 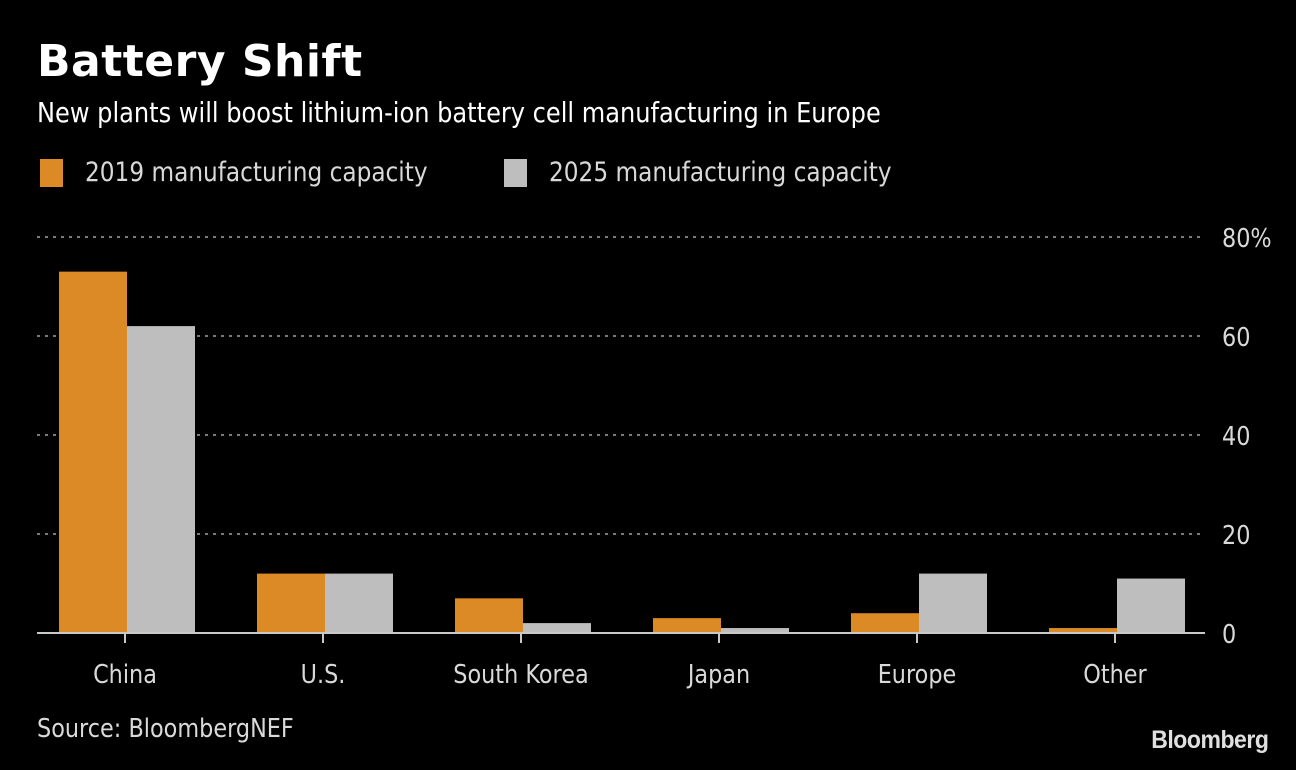 What do you see at coordinates (359, 603) in the screenshot?
I see `bar-2025-u-s` at bounding box center [359, 603].